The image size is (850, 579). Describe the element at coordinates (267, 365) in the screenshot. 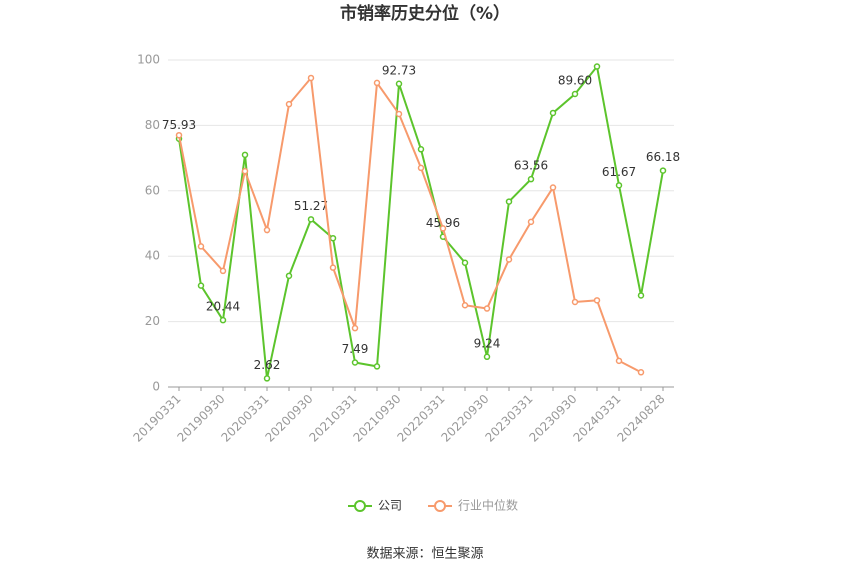

I see `data-label: 2.62` at that location.